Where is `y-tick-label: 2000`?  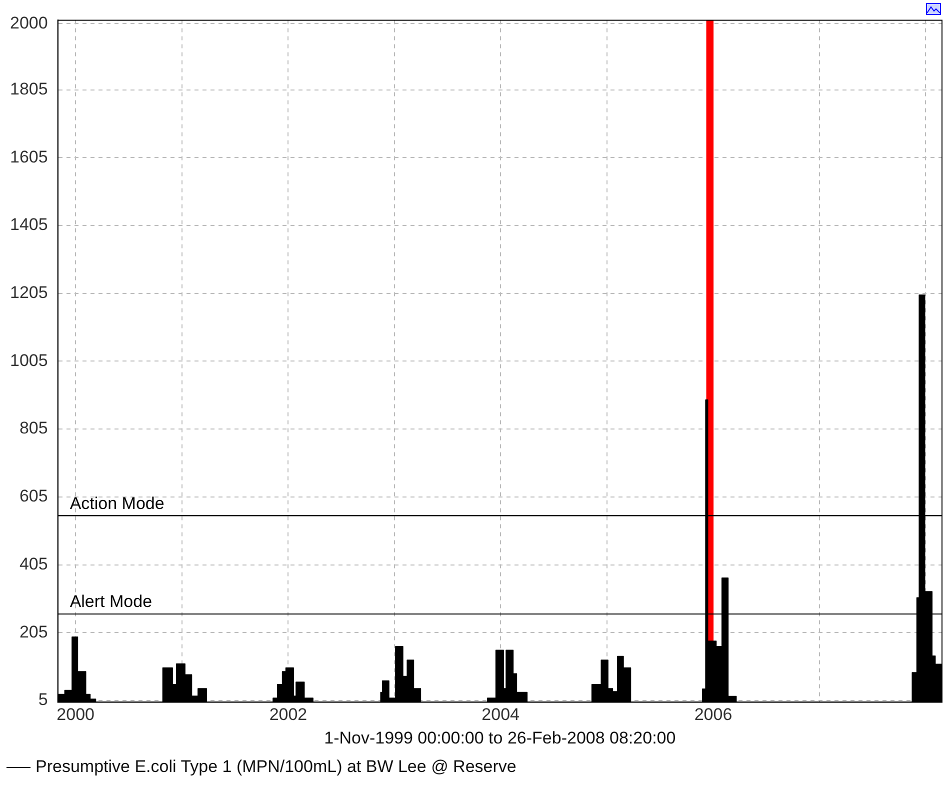 y-tick-label: 2000 is located at coordinates (29, 22).